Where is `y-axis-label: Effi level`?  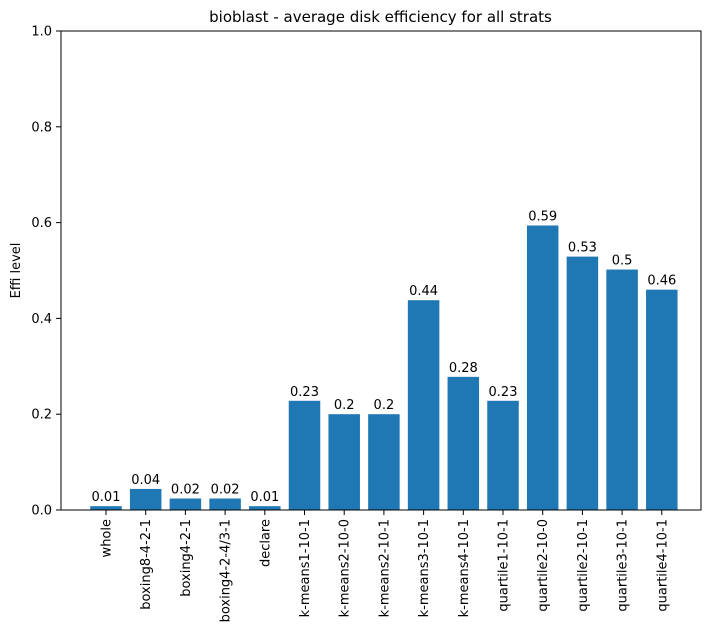 y-axis-label: Effi level is located at coordinates (16, 271).